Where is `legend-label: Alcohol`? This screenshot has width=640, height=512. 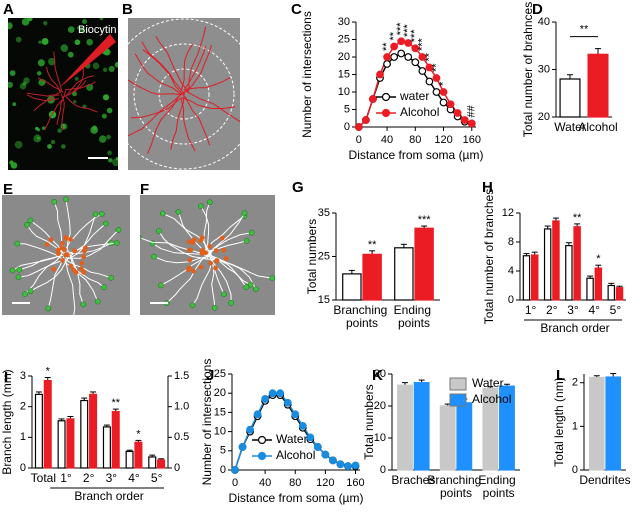 legend-label: Alcohol is located at coordinates (419, 112).